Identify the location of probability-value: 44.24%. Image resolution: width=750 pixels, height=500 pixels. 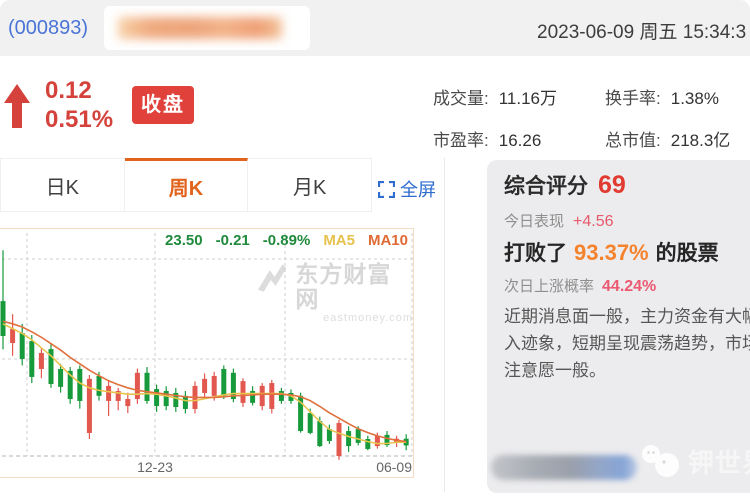
(629, 286).